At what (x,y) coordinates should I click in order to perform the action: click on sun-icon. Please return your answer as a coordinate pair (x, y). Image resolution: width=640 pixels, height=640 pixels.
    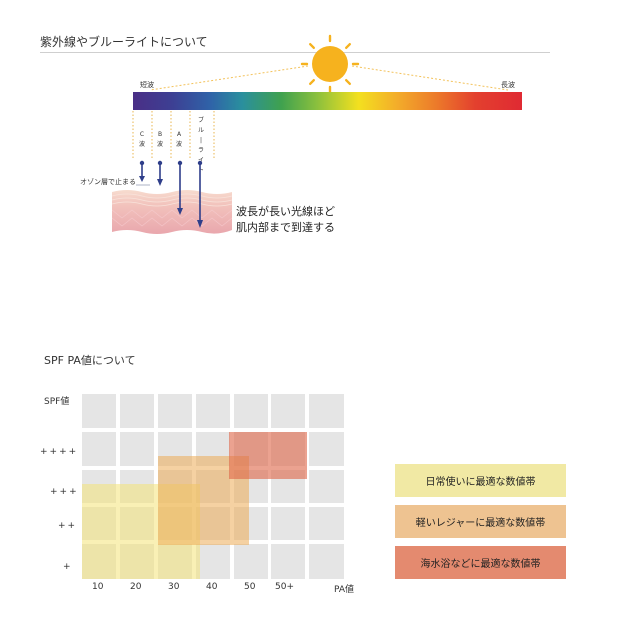
    Looking at the image, I should click on (330, 64).